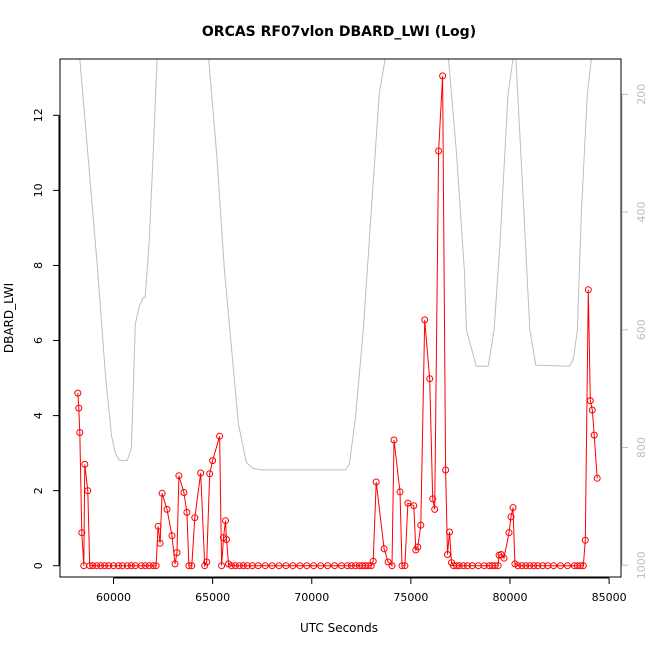 This screenshot has width=650, height=650. What do you see at coordinates (38, 565) in the screenshot?
I see `y-tick-label: 0` at bounding box center [38, 565].